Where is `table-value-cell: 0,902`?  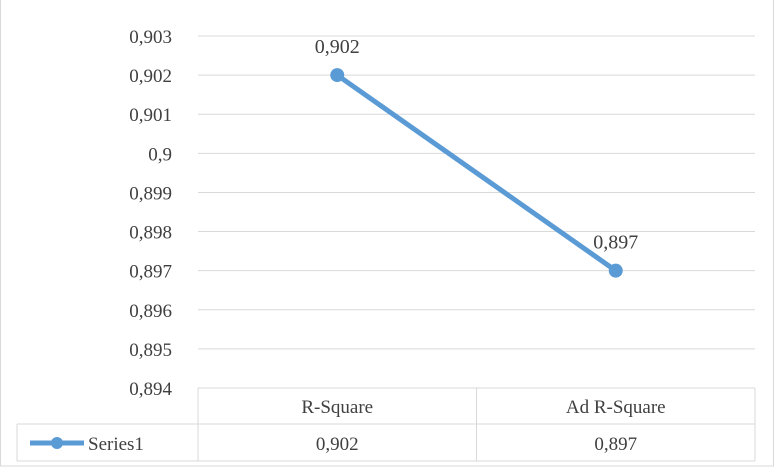 table-value-cell: 0,902 is located at coordinates (337, 444).